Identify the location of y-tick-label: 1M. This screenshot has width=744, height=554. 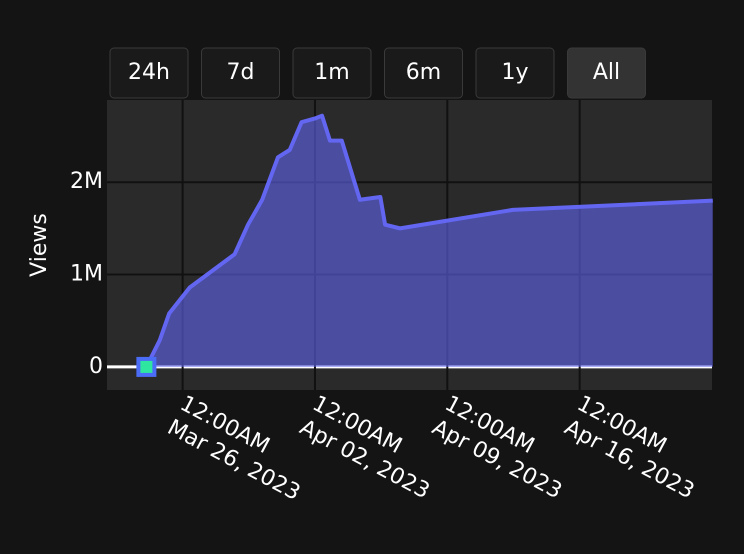
(86, 274).